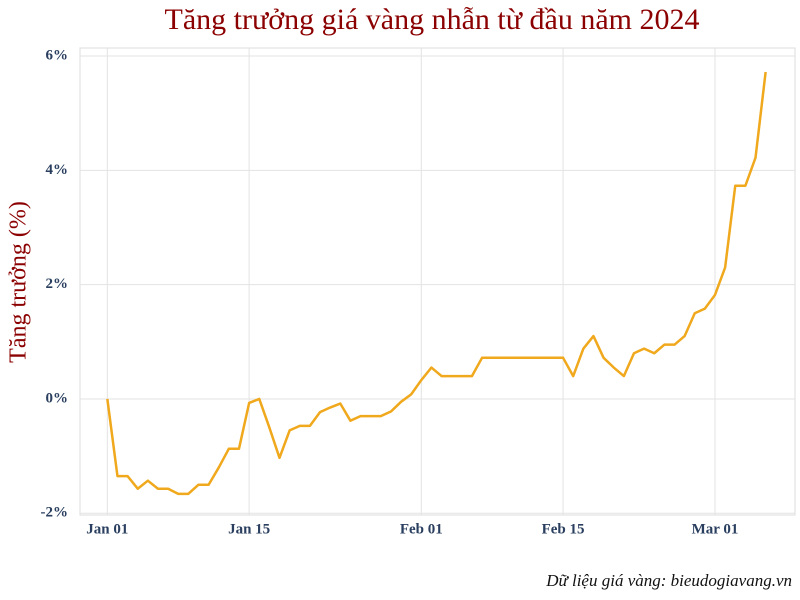 The image size is (800, 600). What do you see at coordinates (57, 284) in the screenshot?
I see `y-tick-label: 2%` at bounding box center [57, 284].